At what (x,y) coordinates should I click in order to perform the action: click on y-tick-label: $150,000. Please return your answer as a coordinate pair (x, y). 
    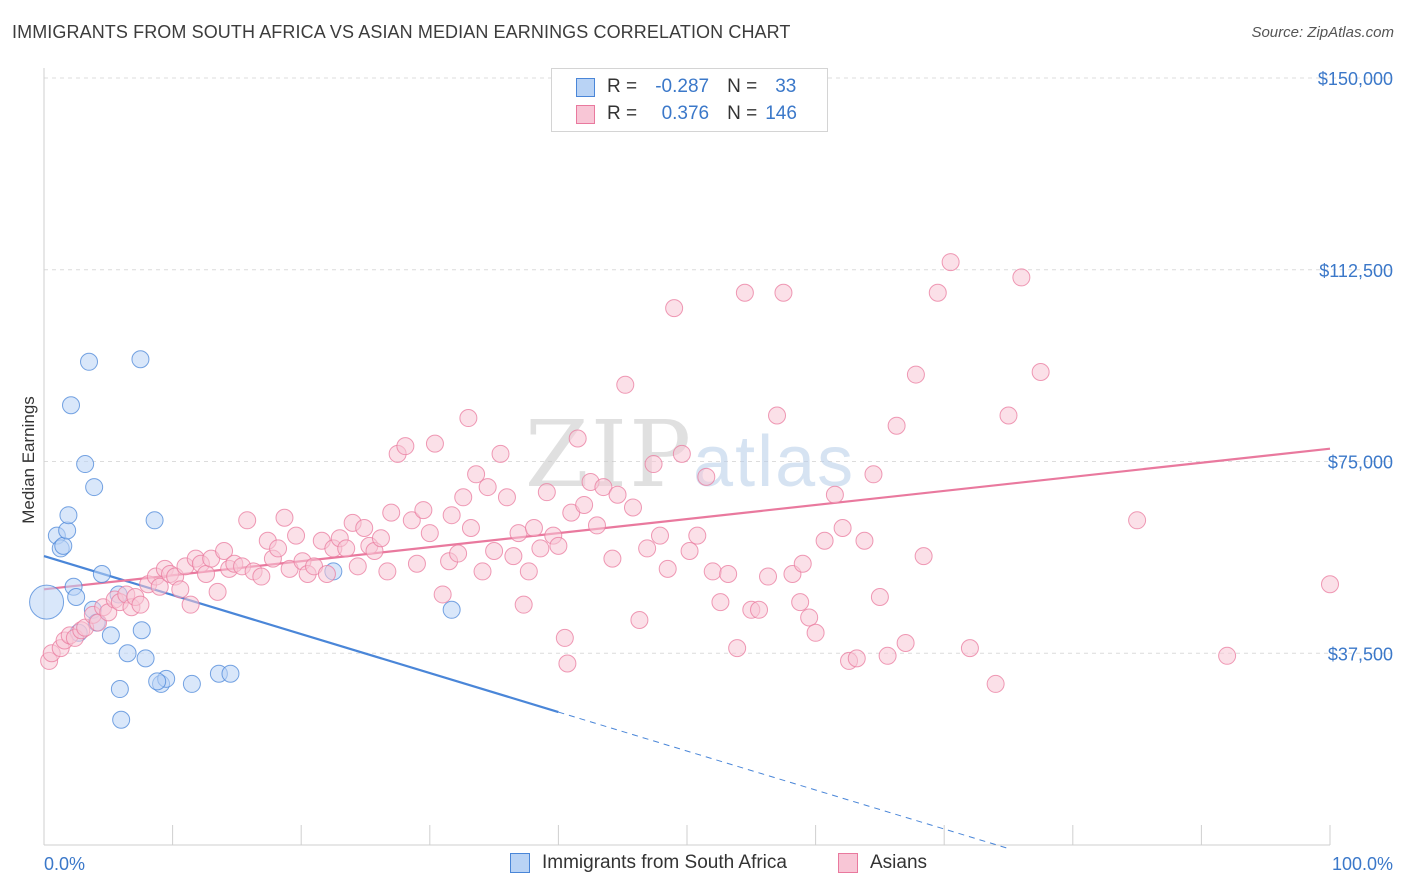
    Looking at the image, I should click on (1355, 79).